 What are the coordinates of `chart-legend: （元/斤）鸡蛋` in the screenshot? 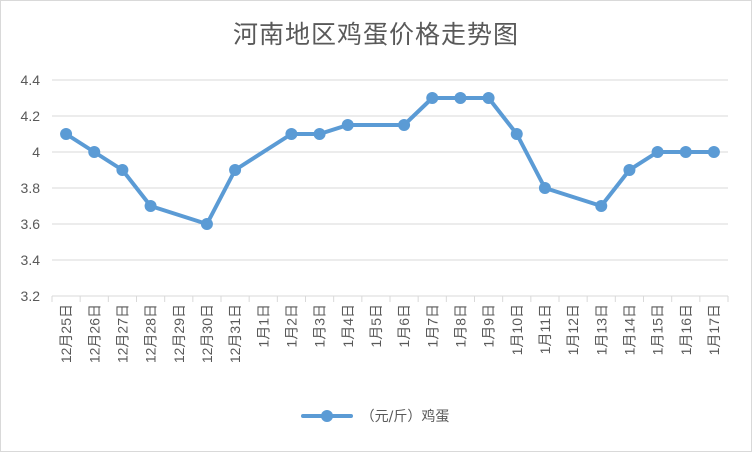 It's located at (375, 416).